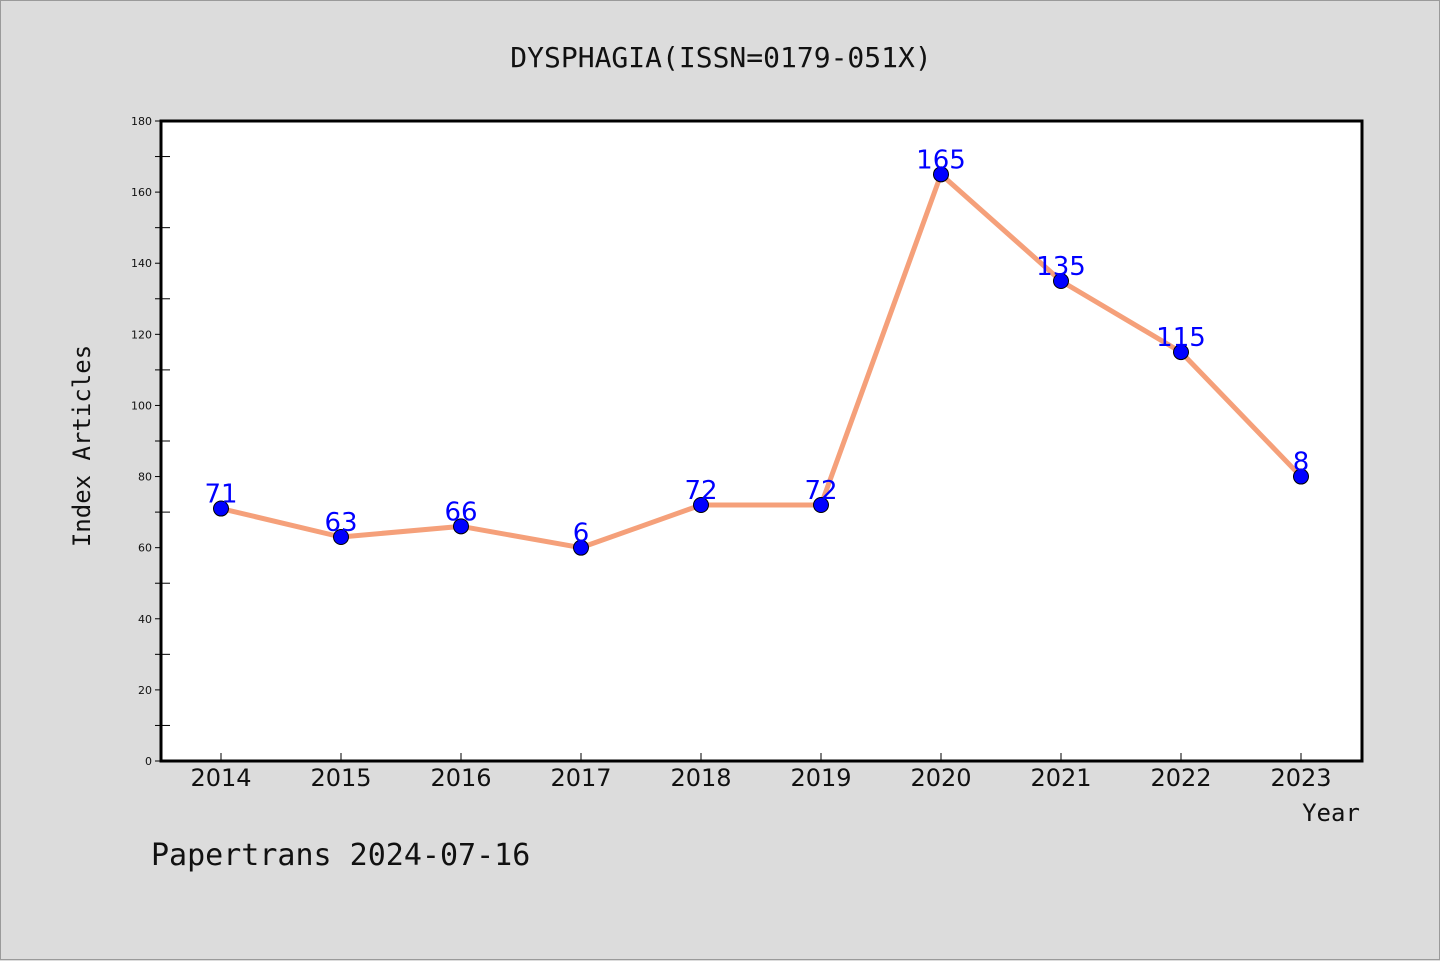  What do you see at coordinates (340, 523) in the screenshot?
I see `data-label: 63` at bounding box center [340, 523].